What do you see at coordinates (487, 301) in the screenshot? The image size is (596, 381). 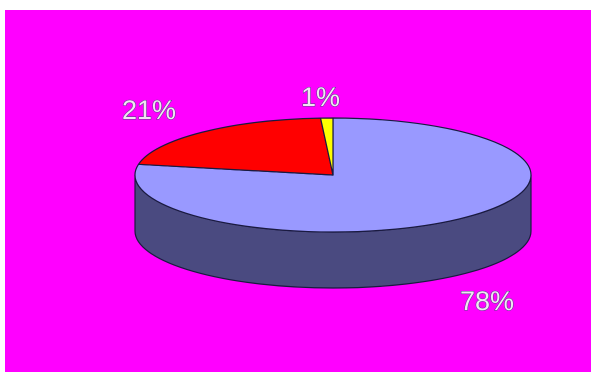 I see `slice-label-78: 78%` at bounding box center [487, 301].